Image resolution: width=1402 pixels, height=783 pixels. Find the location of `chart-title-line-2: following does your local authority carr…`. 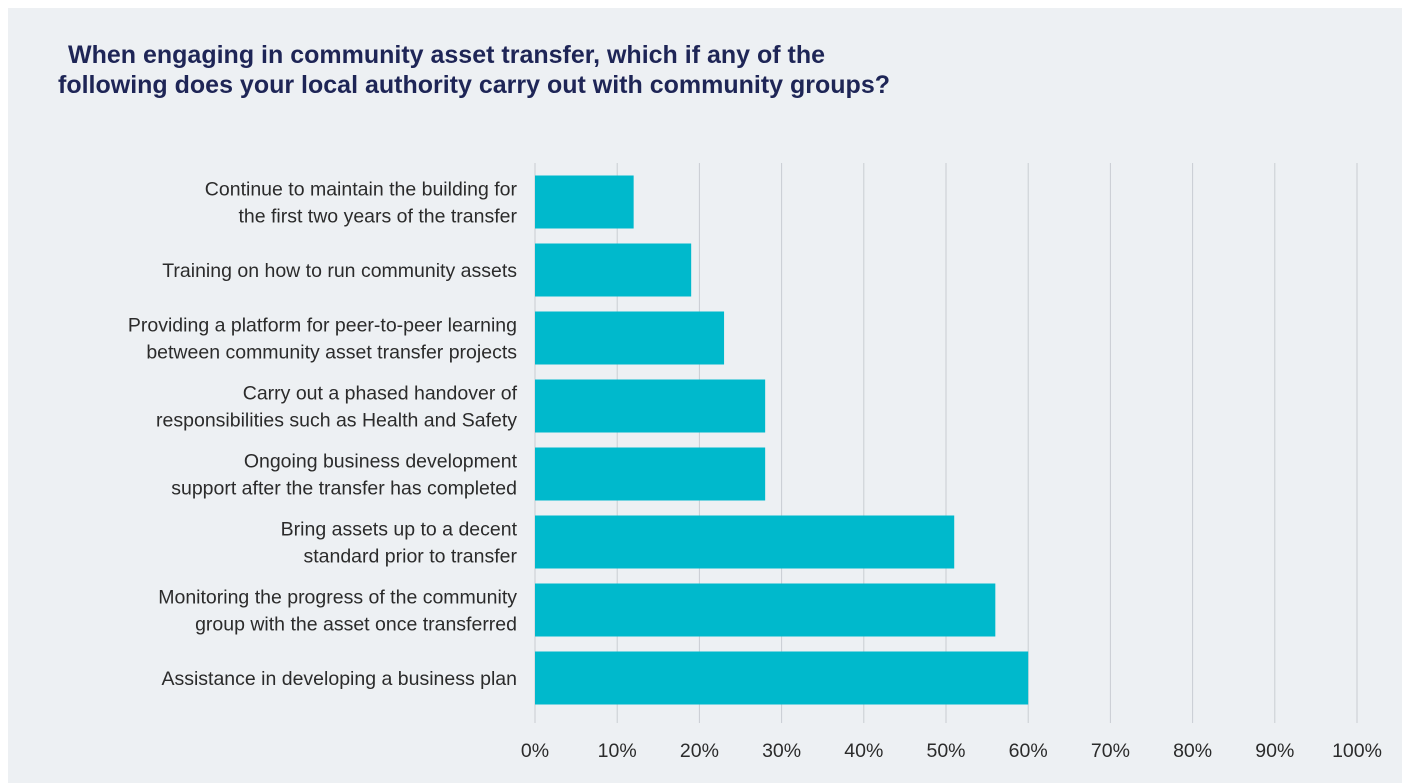

chart-title-line-2: following does your local authority carr… is located at coordinates (474, 85).